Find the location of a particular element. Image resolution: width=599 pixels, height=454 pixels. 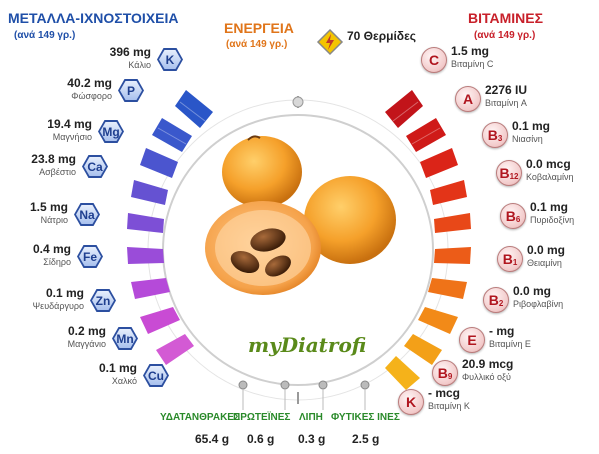

vitamin-name: Φυλλικό οξύ is located at coordinates (486, 376).